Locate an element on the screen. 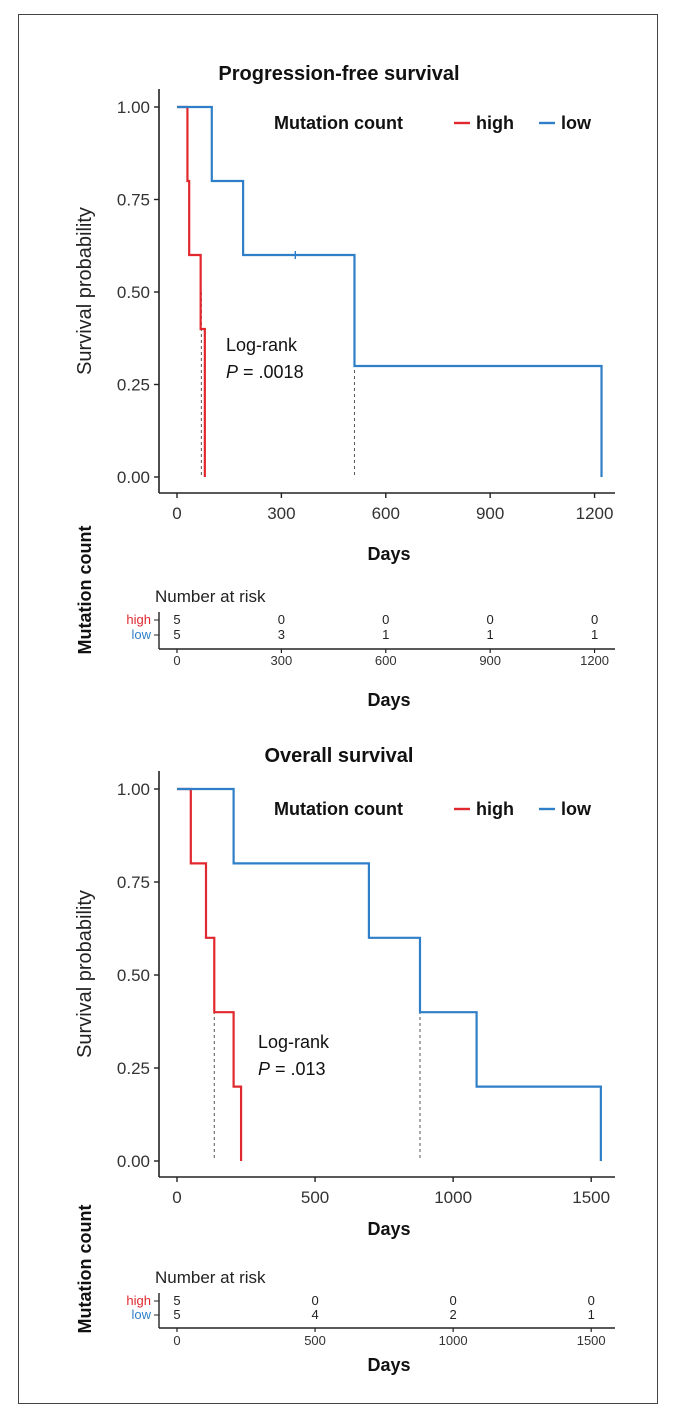 The height and width of the screenshot is (1418, 677). risk-x-tick-label: 300 is located at coordinates (282, 660).